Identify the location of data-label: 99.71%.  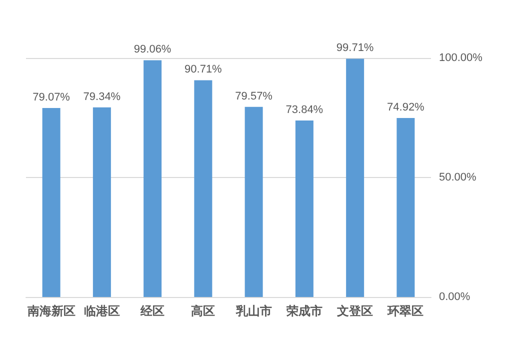
(355, 48).